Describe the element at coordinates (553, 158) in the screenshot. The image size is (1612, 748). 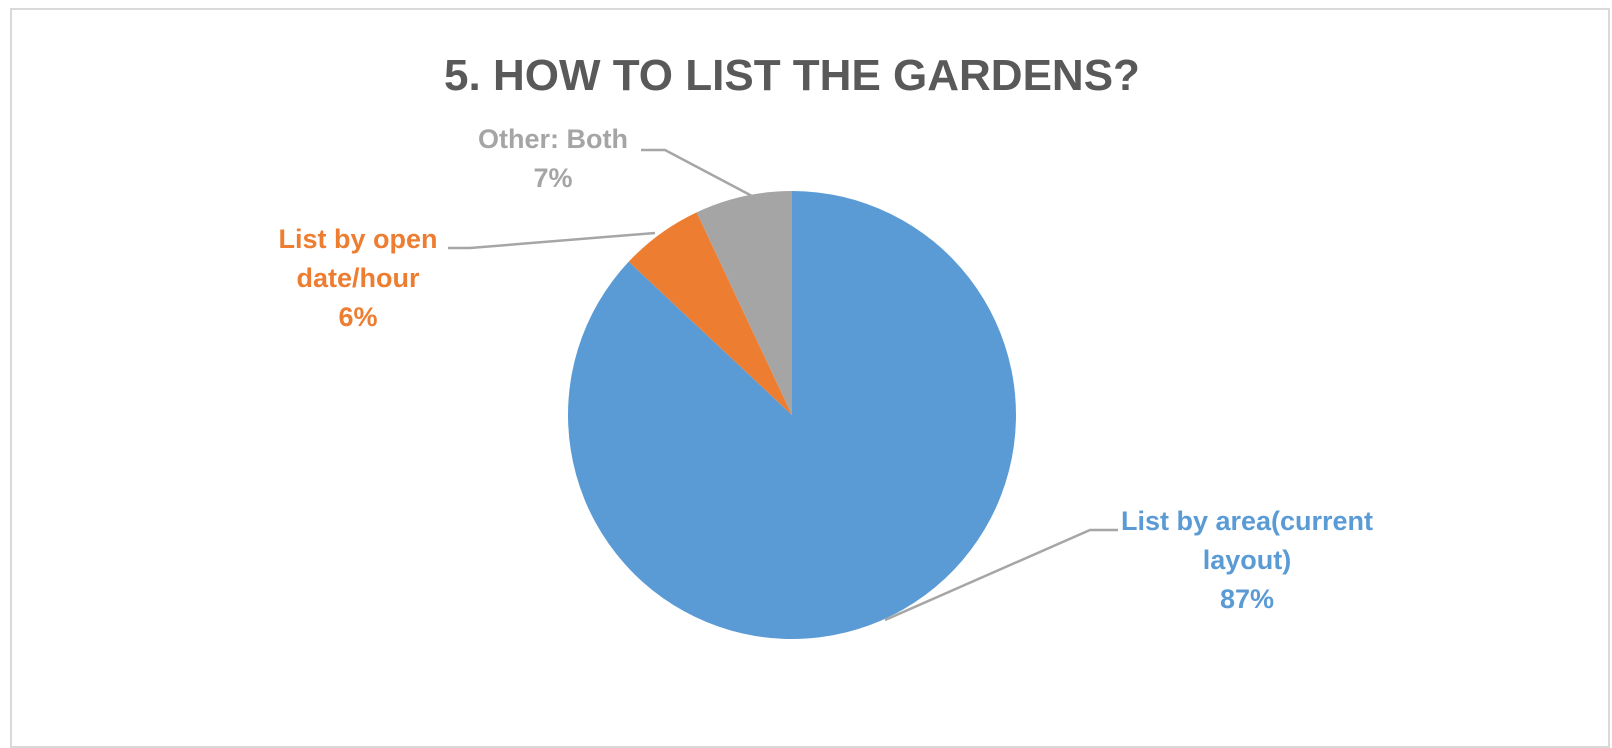
I see `slice-label: Other: Both 7%` at that location.